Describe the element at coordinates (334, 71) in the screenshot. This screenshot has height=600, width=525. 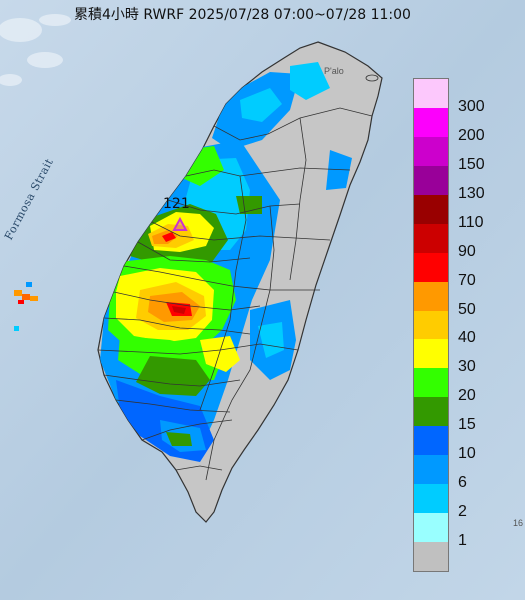
I see `north-island-label: P'alo` at that location.